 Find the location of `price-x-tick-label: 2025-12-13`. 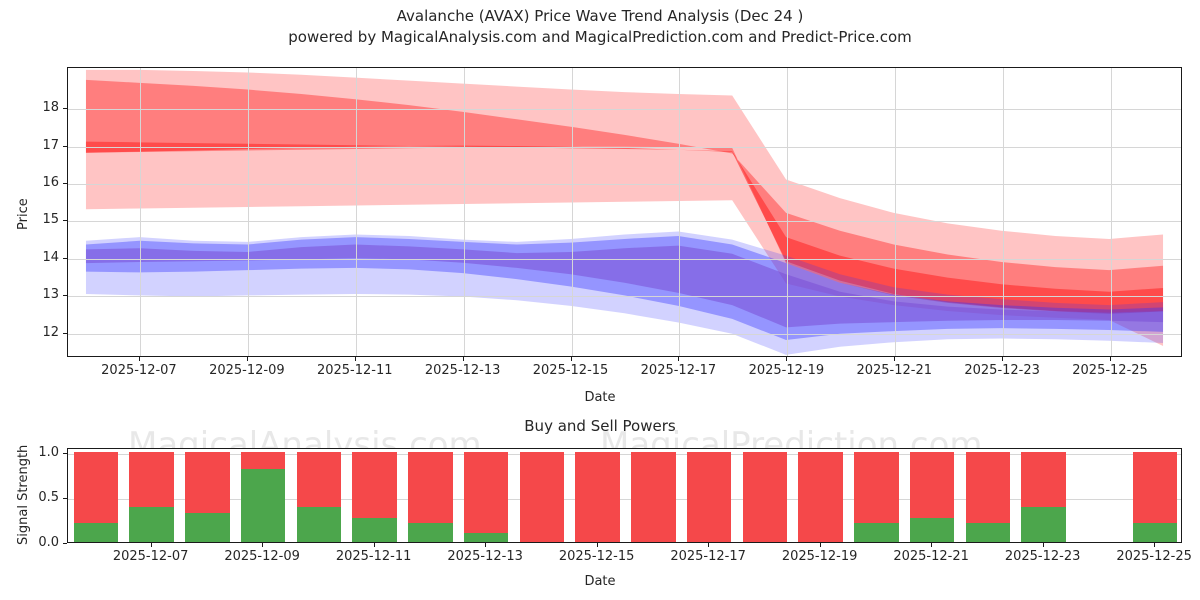

price-x-tick-label: 2025-12-13 is located at coordinates (462, 370).